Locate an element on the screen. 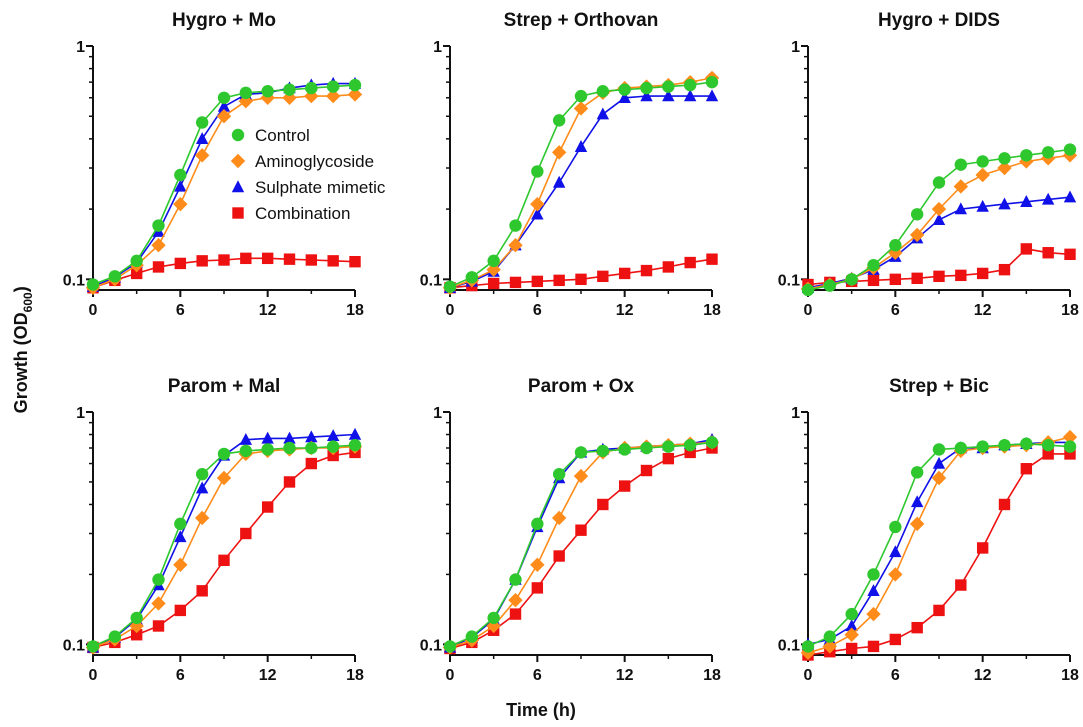  chart-panel-2: Strep + Orthovan 0.1 1 0 6 12 18 is located at coordinates (570, 164).